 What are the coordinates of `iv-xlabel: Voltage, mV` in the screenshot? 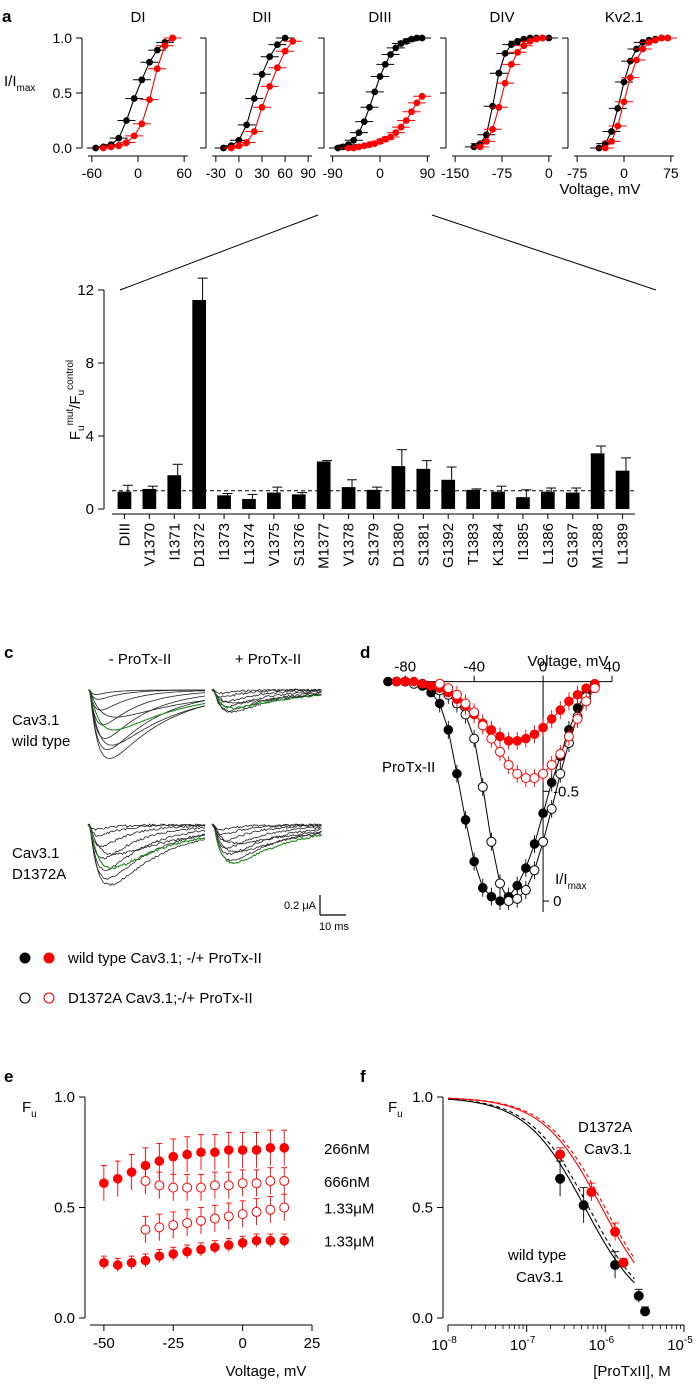 It's located at (568, 661).